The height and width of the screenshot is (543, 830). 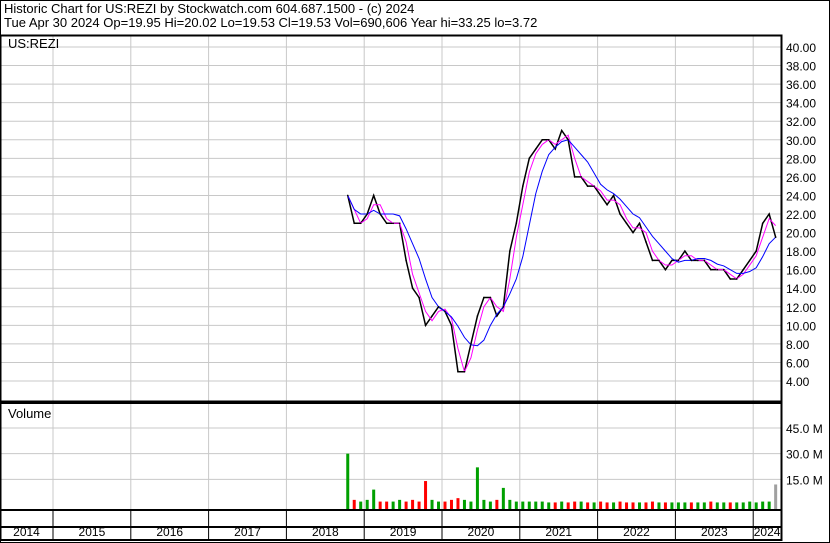 I want to click on year-label: 2024, so click(x=767, y=532).